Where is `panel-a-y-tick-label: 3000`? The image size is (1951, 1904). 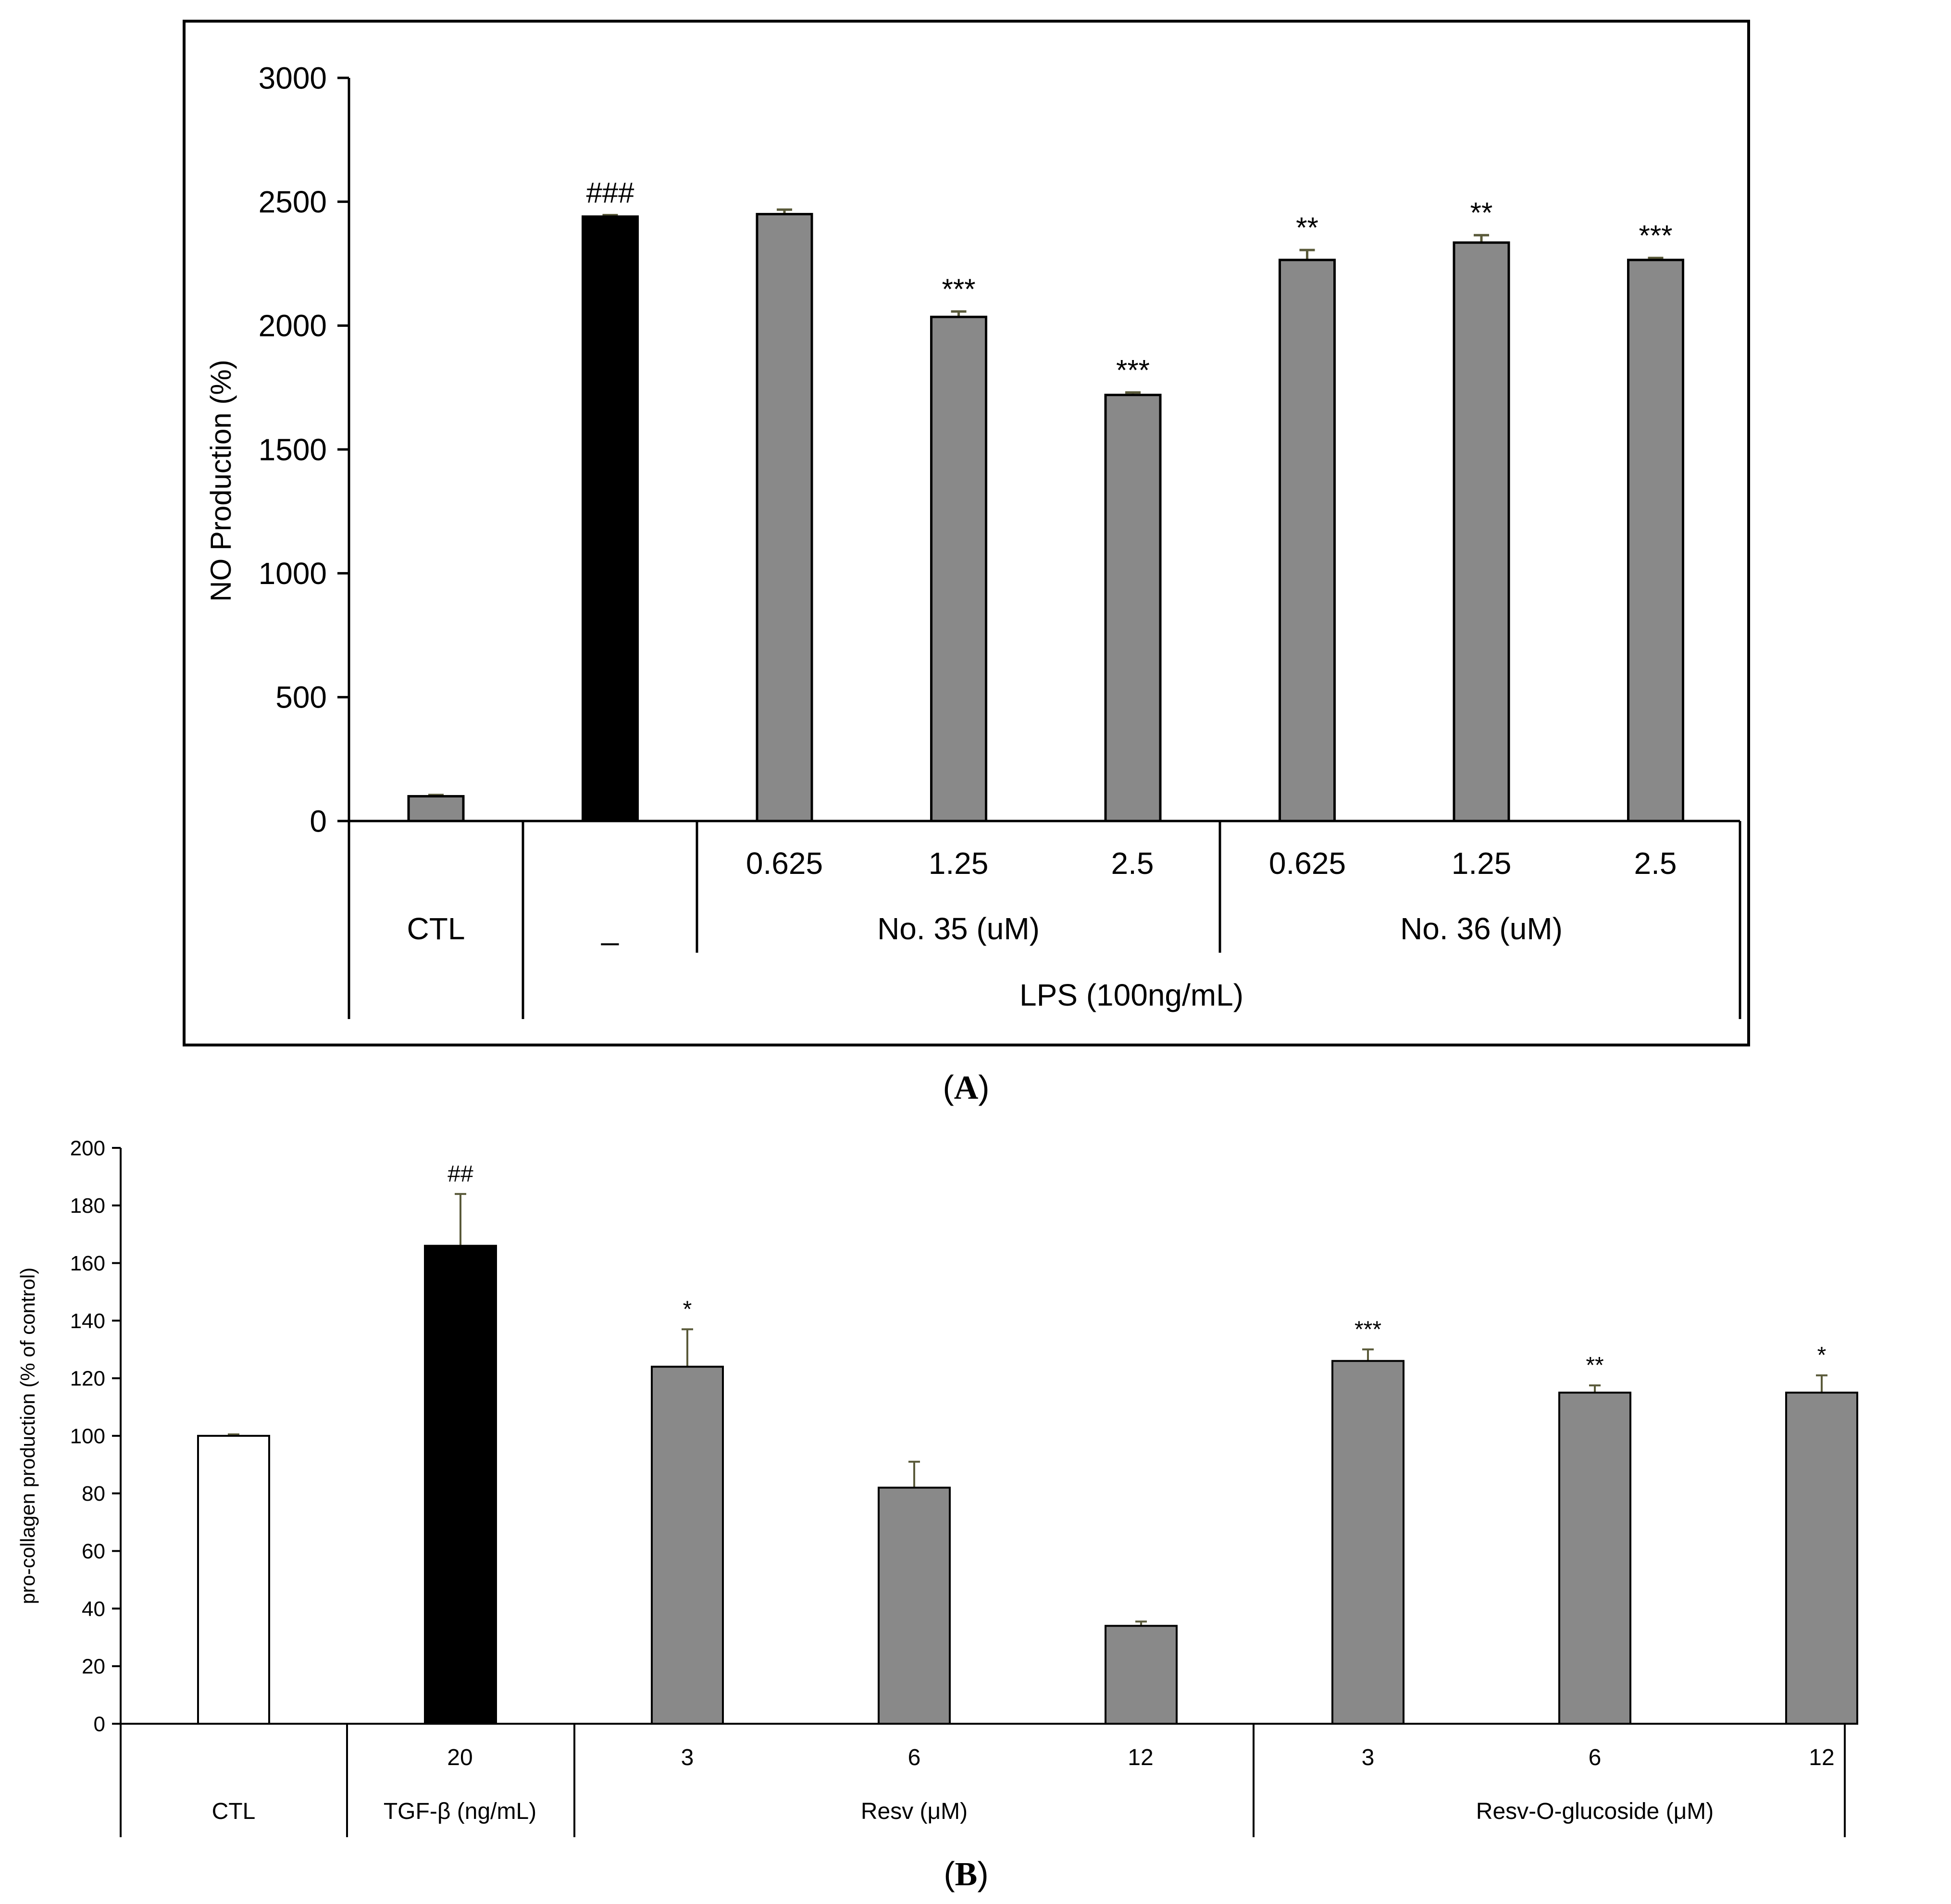 panel-a-y-tick-label: 3000 is located at coordinates (293, 78).